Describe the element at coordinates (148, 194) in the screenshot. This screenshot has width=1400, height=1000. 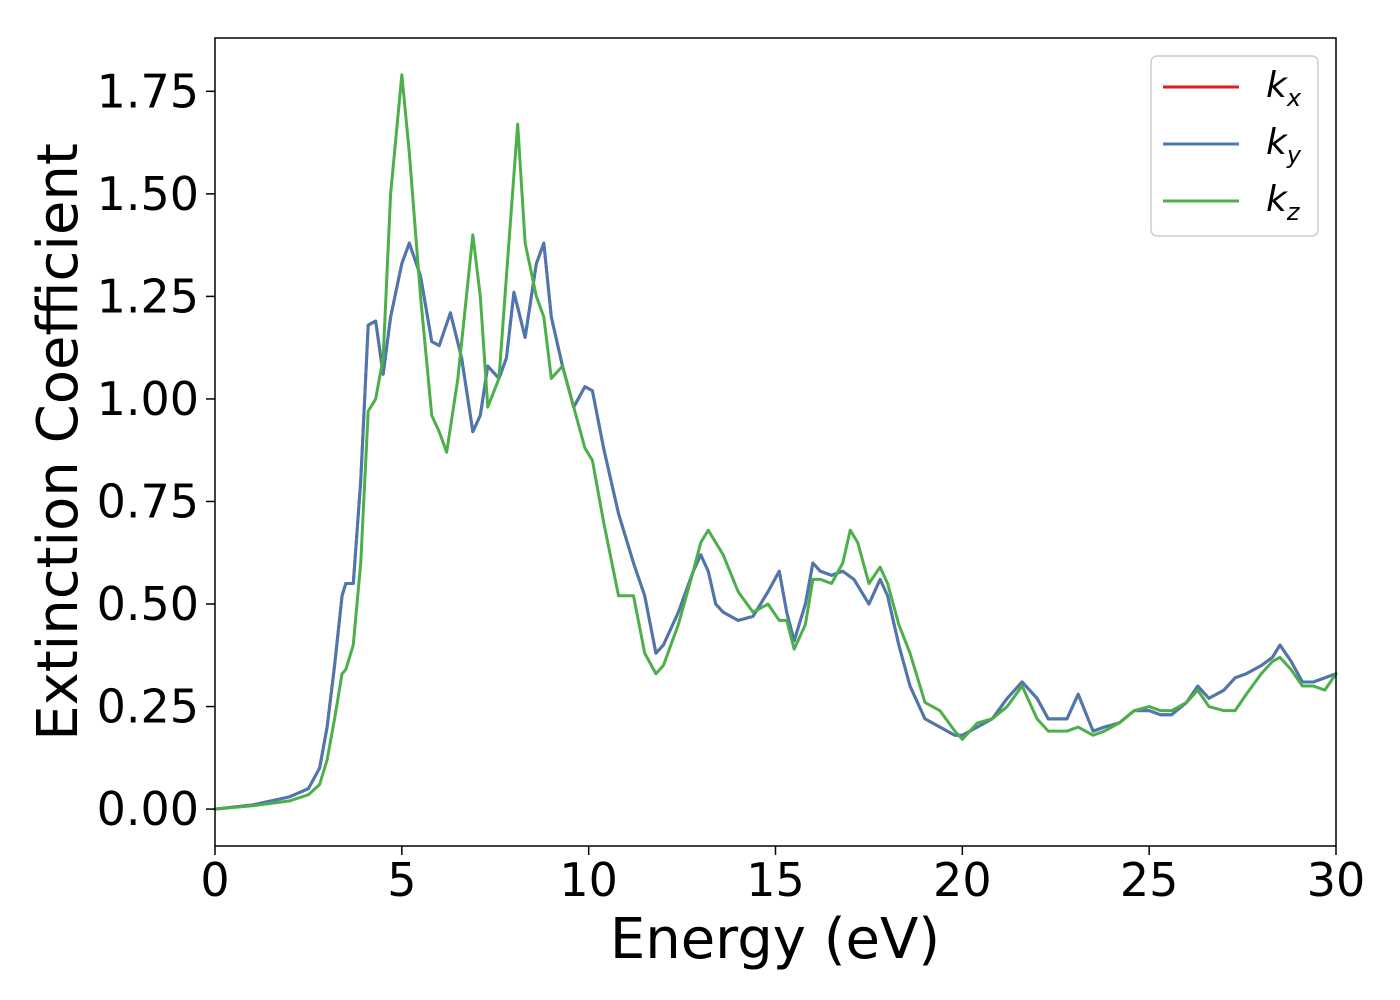
I see `y-tick-label: 1.50` at that location.